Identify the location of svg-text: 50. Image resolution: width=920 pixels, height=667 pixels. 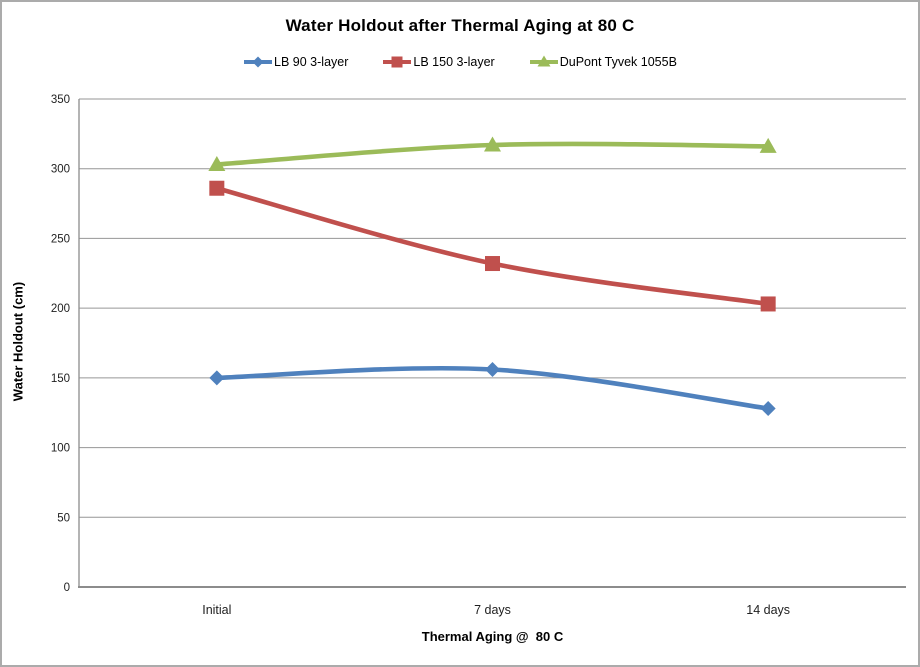
(63, 518).